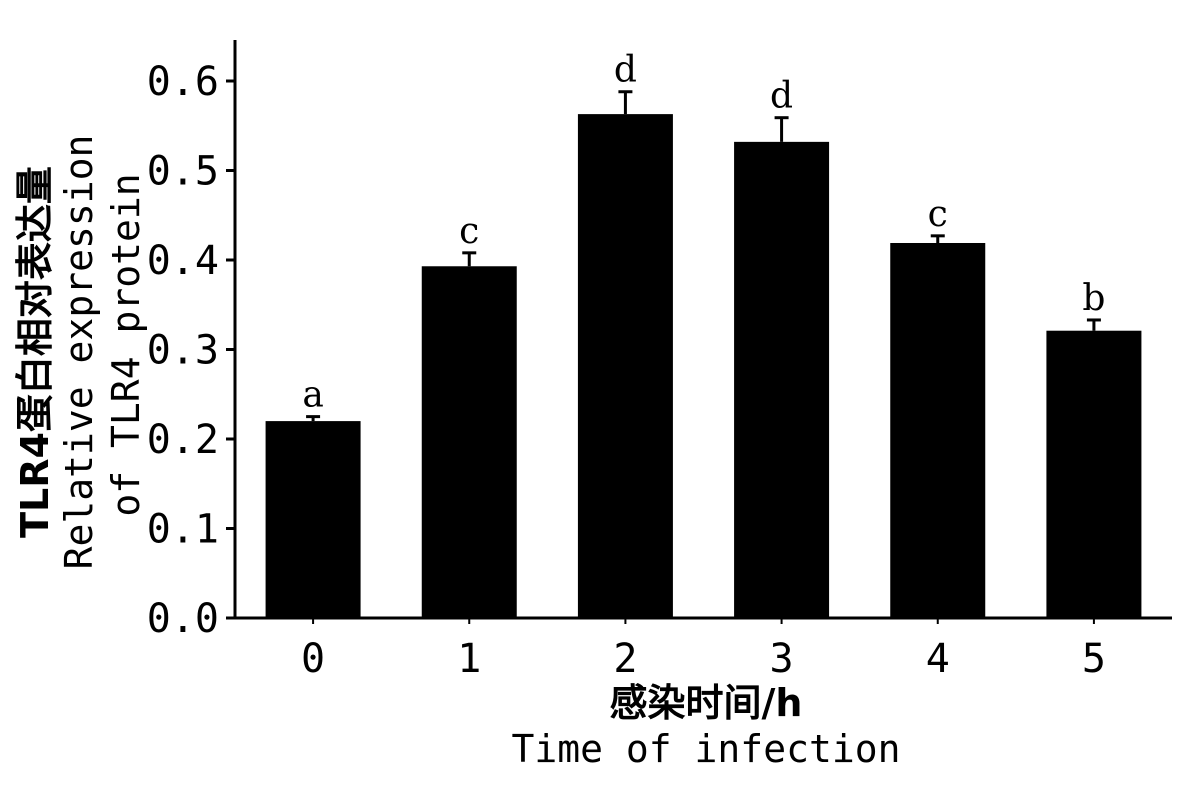 The width and height of the screenshot is (1200, 791). What do you see at coordinates (782, 659) in the screenshot?
I see `x-tick-label: 3` at bounding box center [782, 659].